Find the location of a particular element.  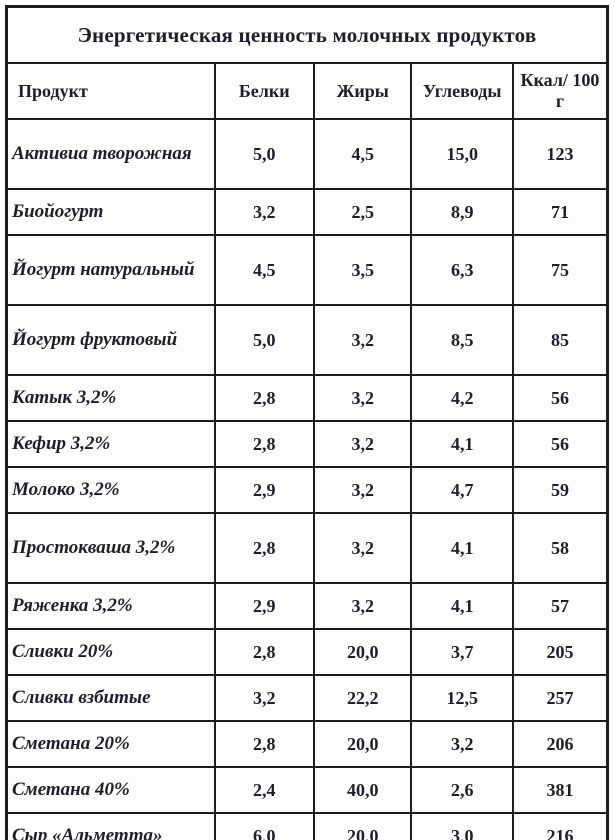

product-cell: Сметана 20% is located at coordinates (110, 744).